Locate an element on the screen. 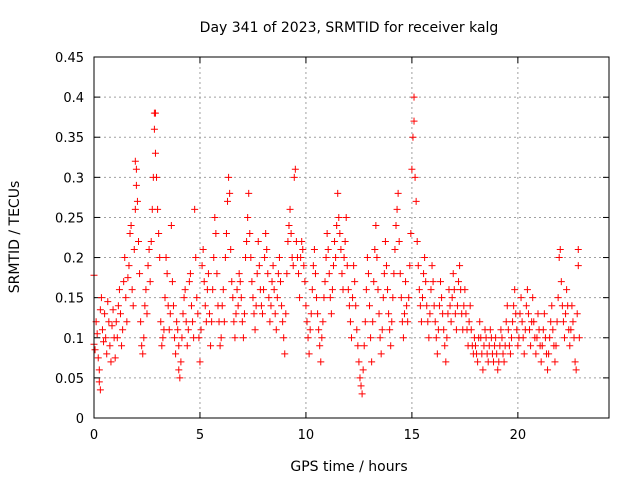 Image resolution: width=640 pixels, height=480 pixels. y-tick-label: 0 is located at coordinates (80, 419).